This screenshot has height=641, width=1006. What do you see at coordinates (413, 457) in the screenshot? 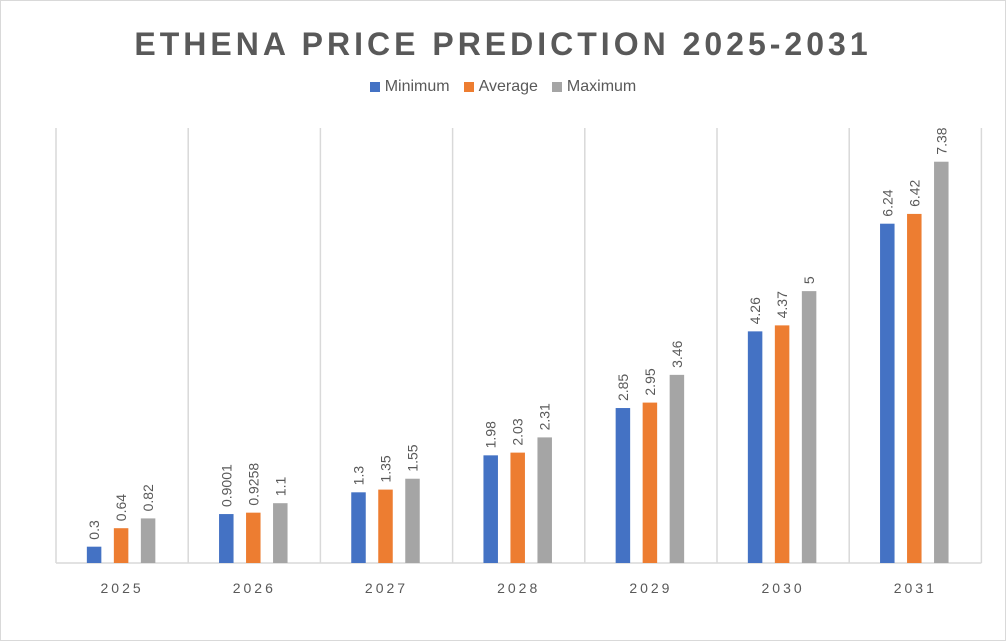
I see `data-label: 1.55` at bounding box center [413, 457].